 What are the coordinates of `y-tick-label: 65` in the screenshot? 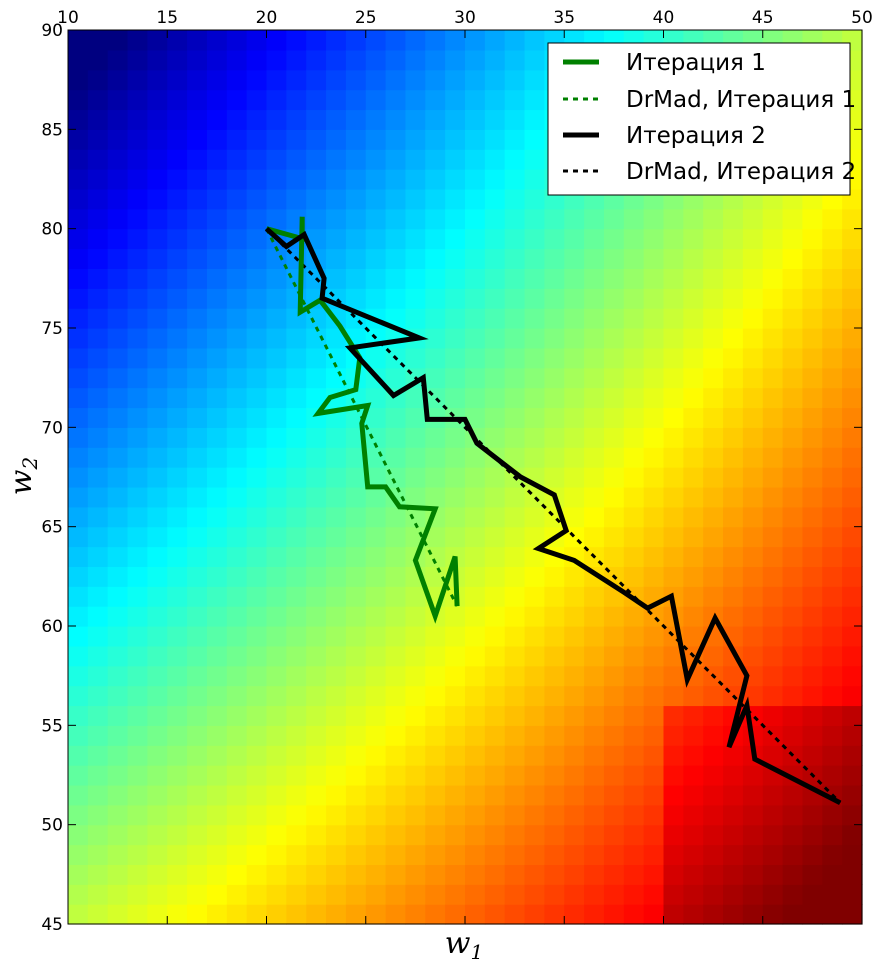 It's located at (52, 528).